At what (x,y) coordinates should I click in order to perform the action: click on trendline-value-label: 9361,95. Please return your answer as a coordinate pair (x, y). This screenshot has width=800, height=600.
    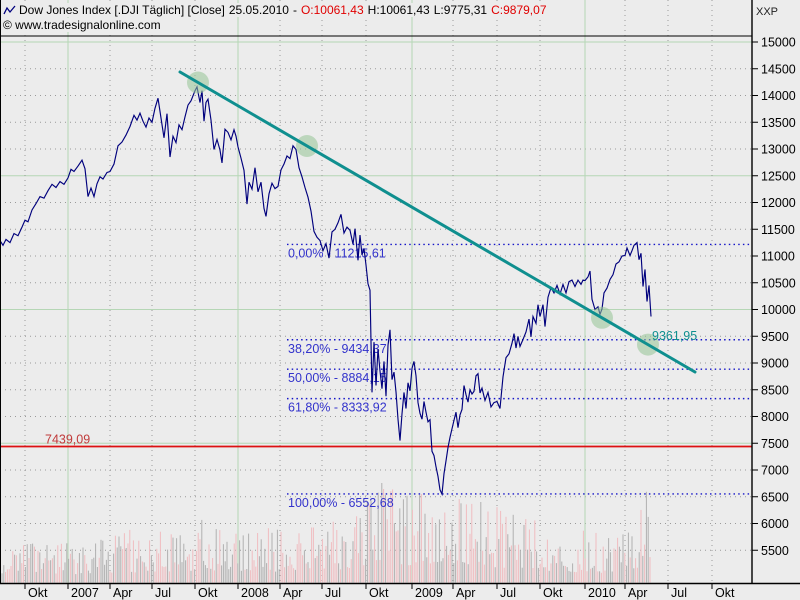
    Looking at the image, I should click on (674, 336).